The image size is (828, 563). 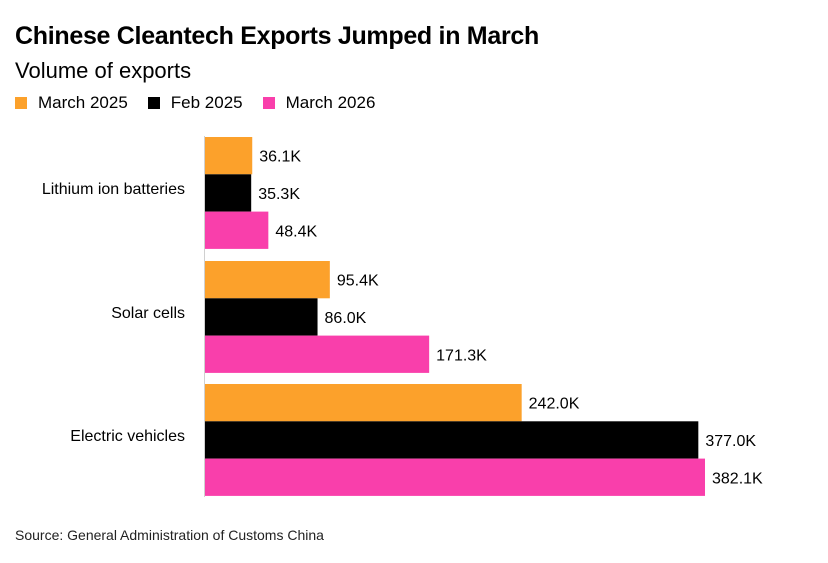 I want to click on data-label: 48.4K, so click(x=296, y=231).